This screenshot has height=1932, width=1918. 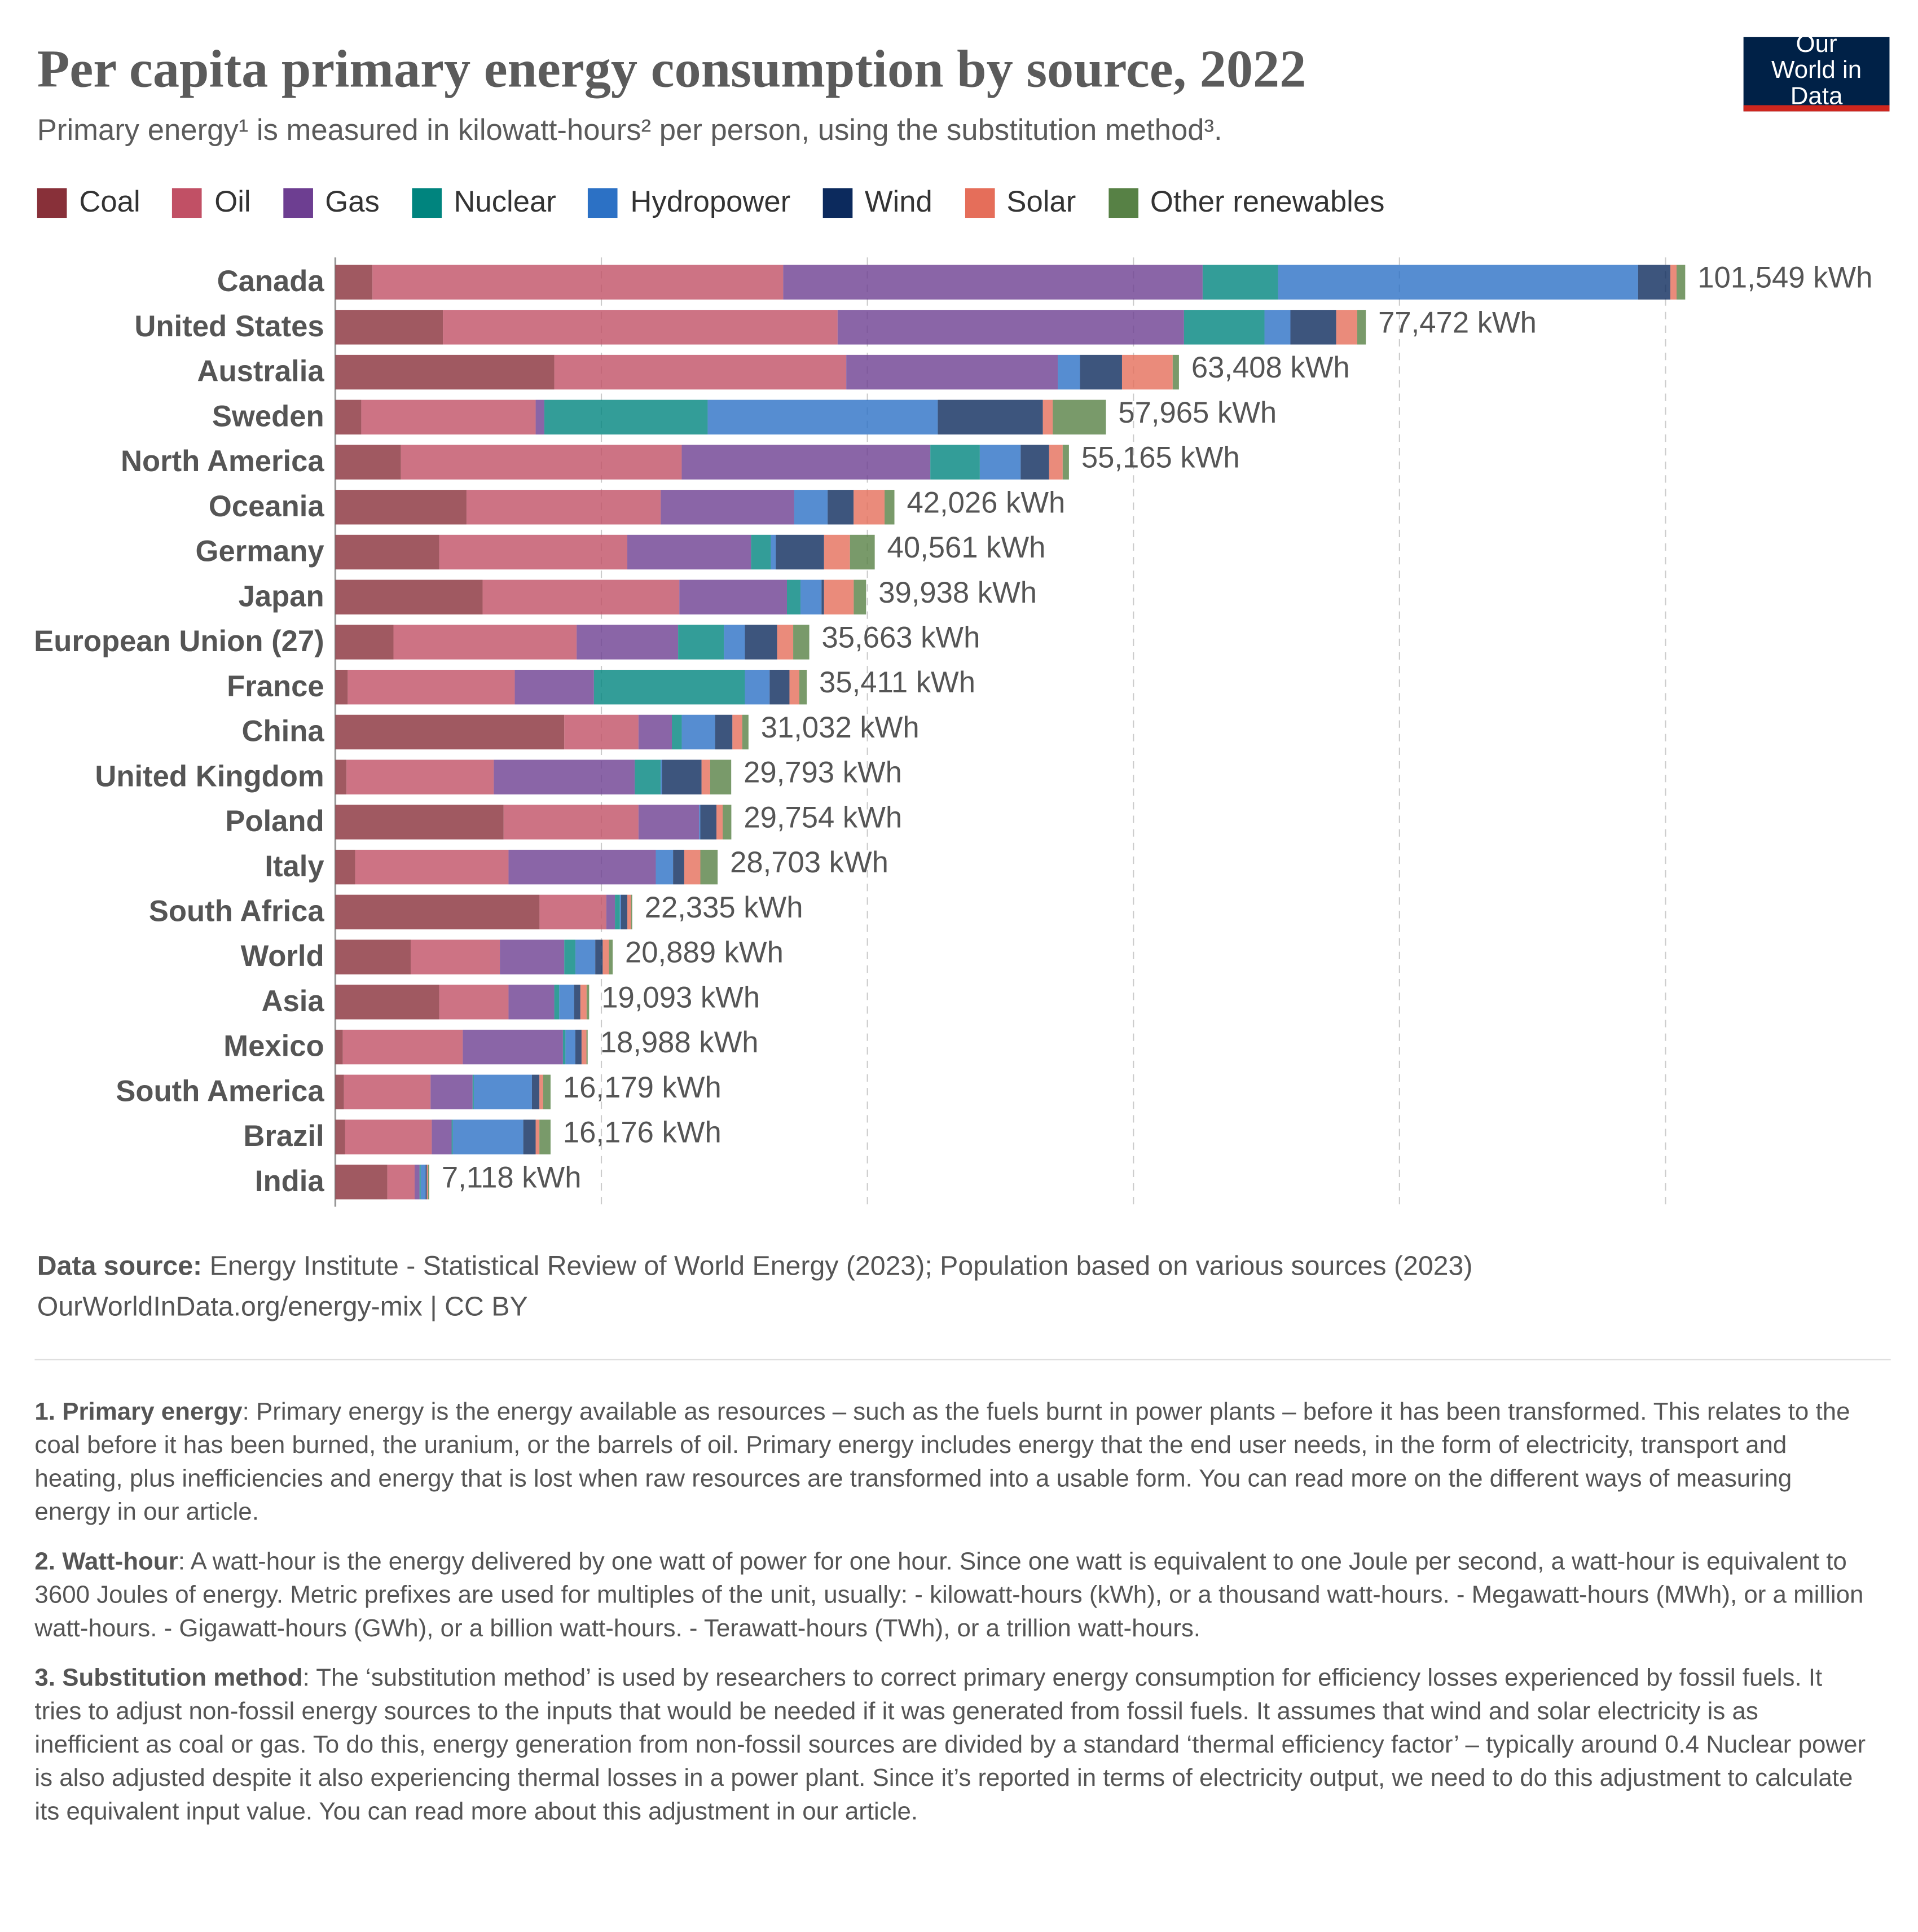 What do you see at coordinates (283, 1136) in the screenshot?
I see `category-label: Brazil` at bounding box center [283, 1136].